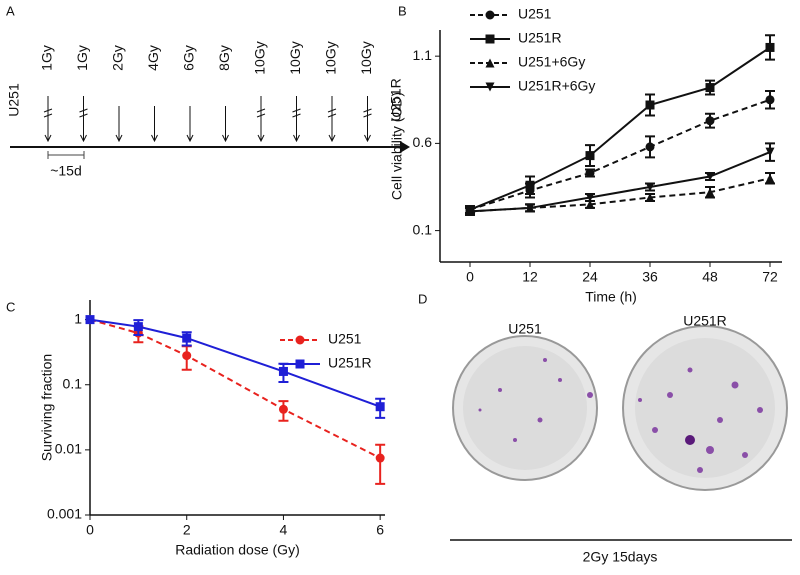 The height and width of the screenshot is (575, 800). I want to click on x-tick-label: 48, so click(710, 277).